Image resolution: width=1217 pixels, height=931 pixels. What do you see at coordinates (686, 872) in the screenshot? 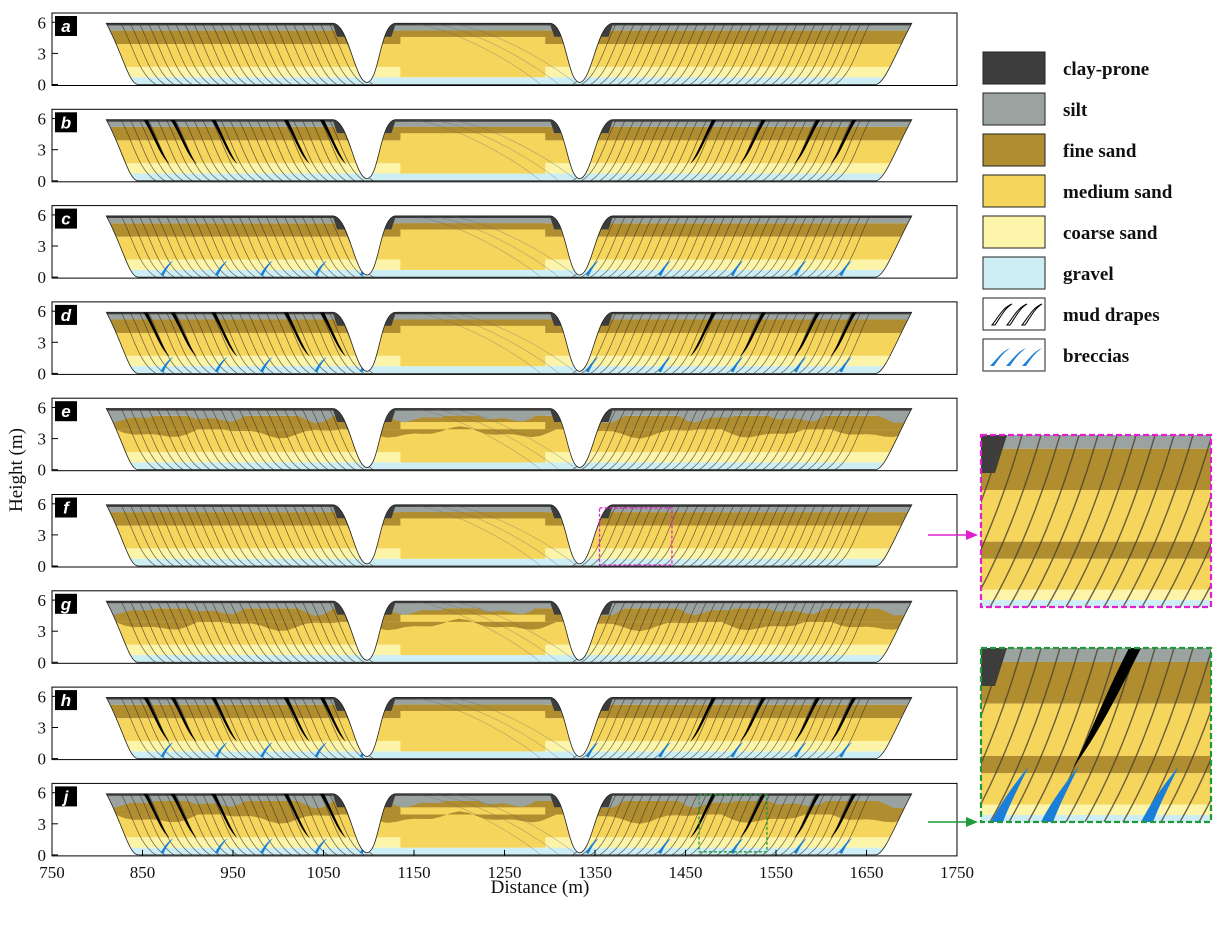
I see `x-tick-label: 1450` at bounding box center [686, 872].